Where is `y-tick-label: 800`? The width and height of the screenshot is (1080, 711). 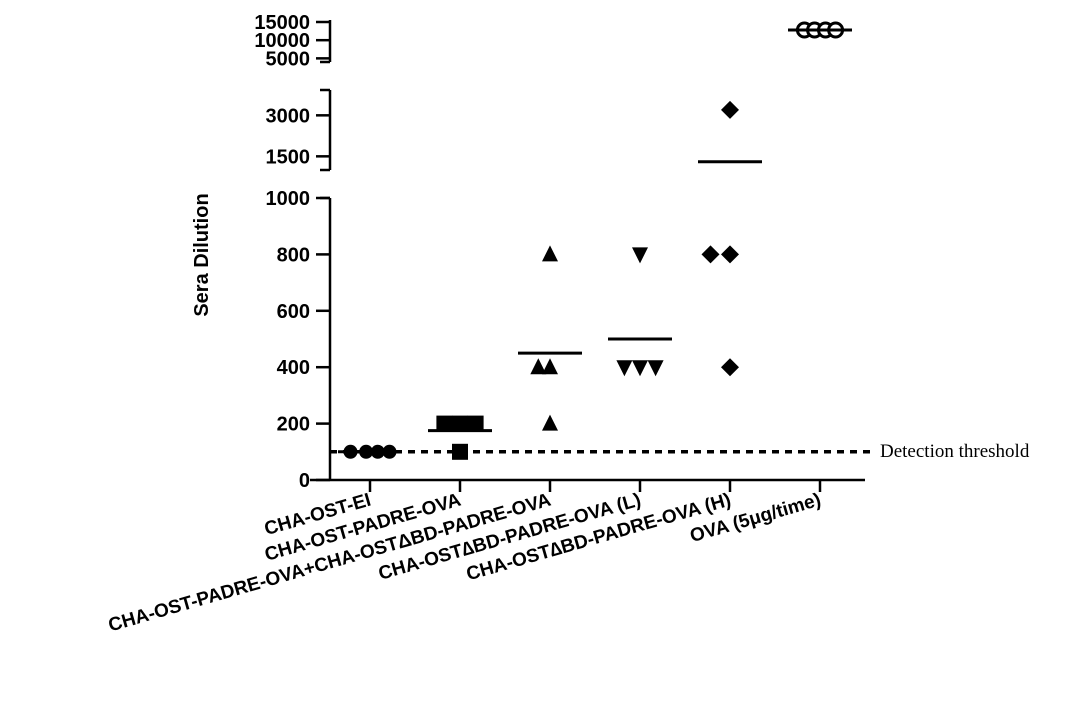
y-tick-label: 800 is located at coordinates (293, 255).